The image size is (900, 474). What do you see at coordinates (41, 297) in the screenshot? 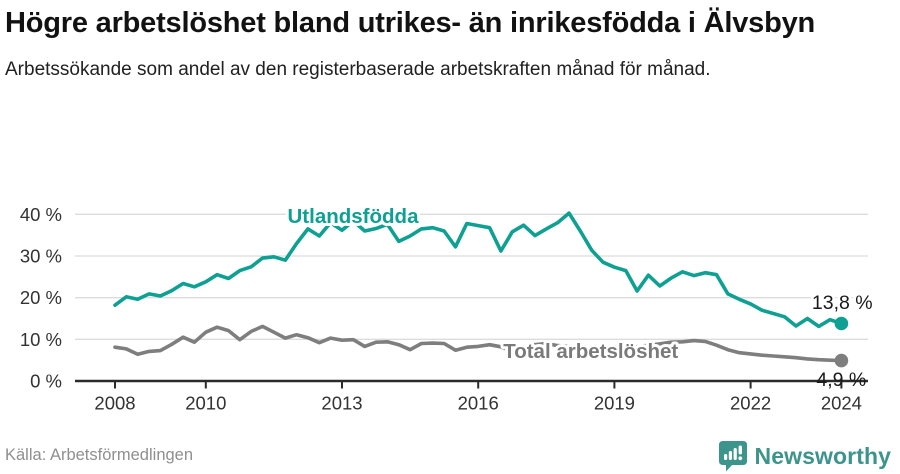
I see `y-tick-label: 20 %` at bounding box center [41, 297].